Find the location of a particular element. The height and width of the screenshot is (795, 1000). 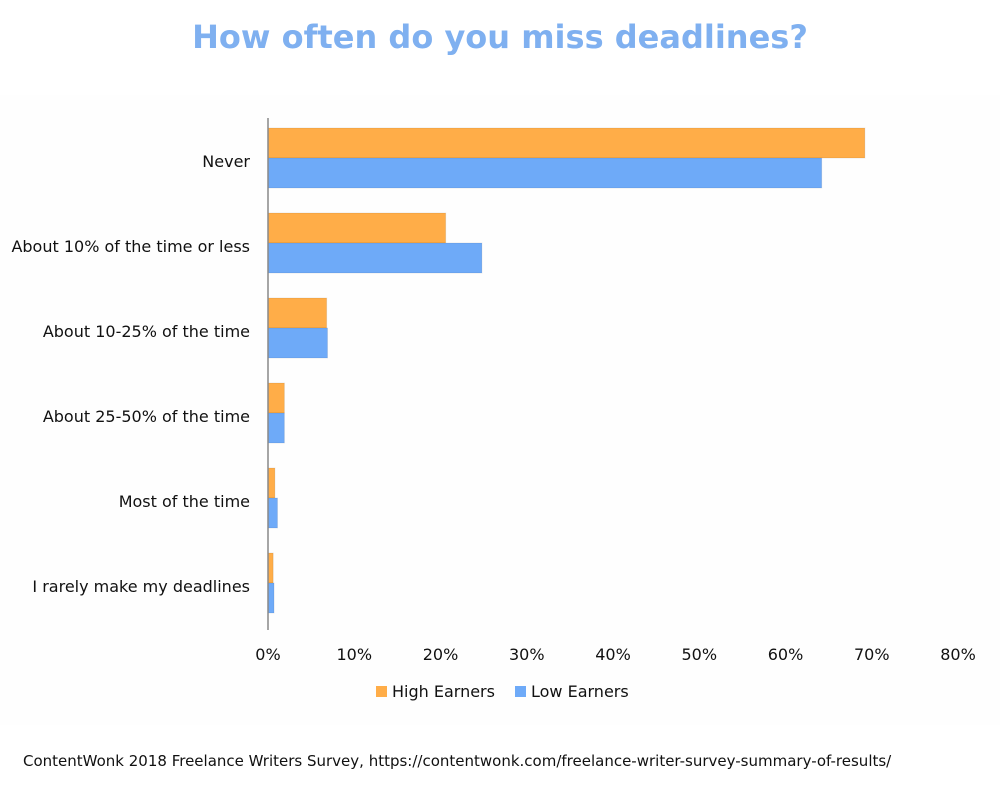

x-tick-label: 70% is located at coordinates (872, 654).